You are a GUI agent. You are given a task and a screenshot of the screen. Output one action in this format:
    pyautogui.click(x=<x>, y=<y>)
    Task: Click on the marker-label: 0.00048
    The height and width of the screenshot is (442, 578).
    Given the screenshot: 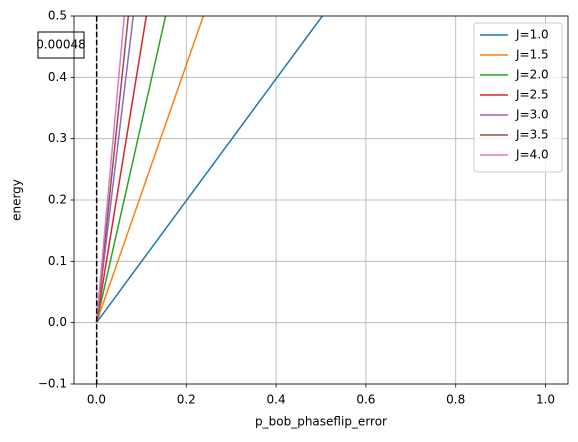 What is the action you would take?
    pyautogui.click(x=61, y=45)
    